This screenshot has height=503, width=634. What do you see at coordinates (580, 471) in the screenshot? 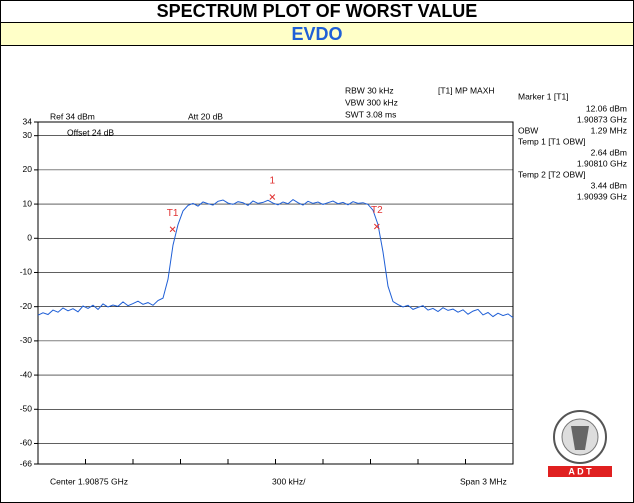
I see `logo-text: A D T` at bounding box center [580, 471].